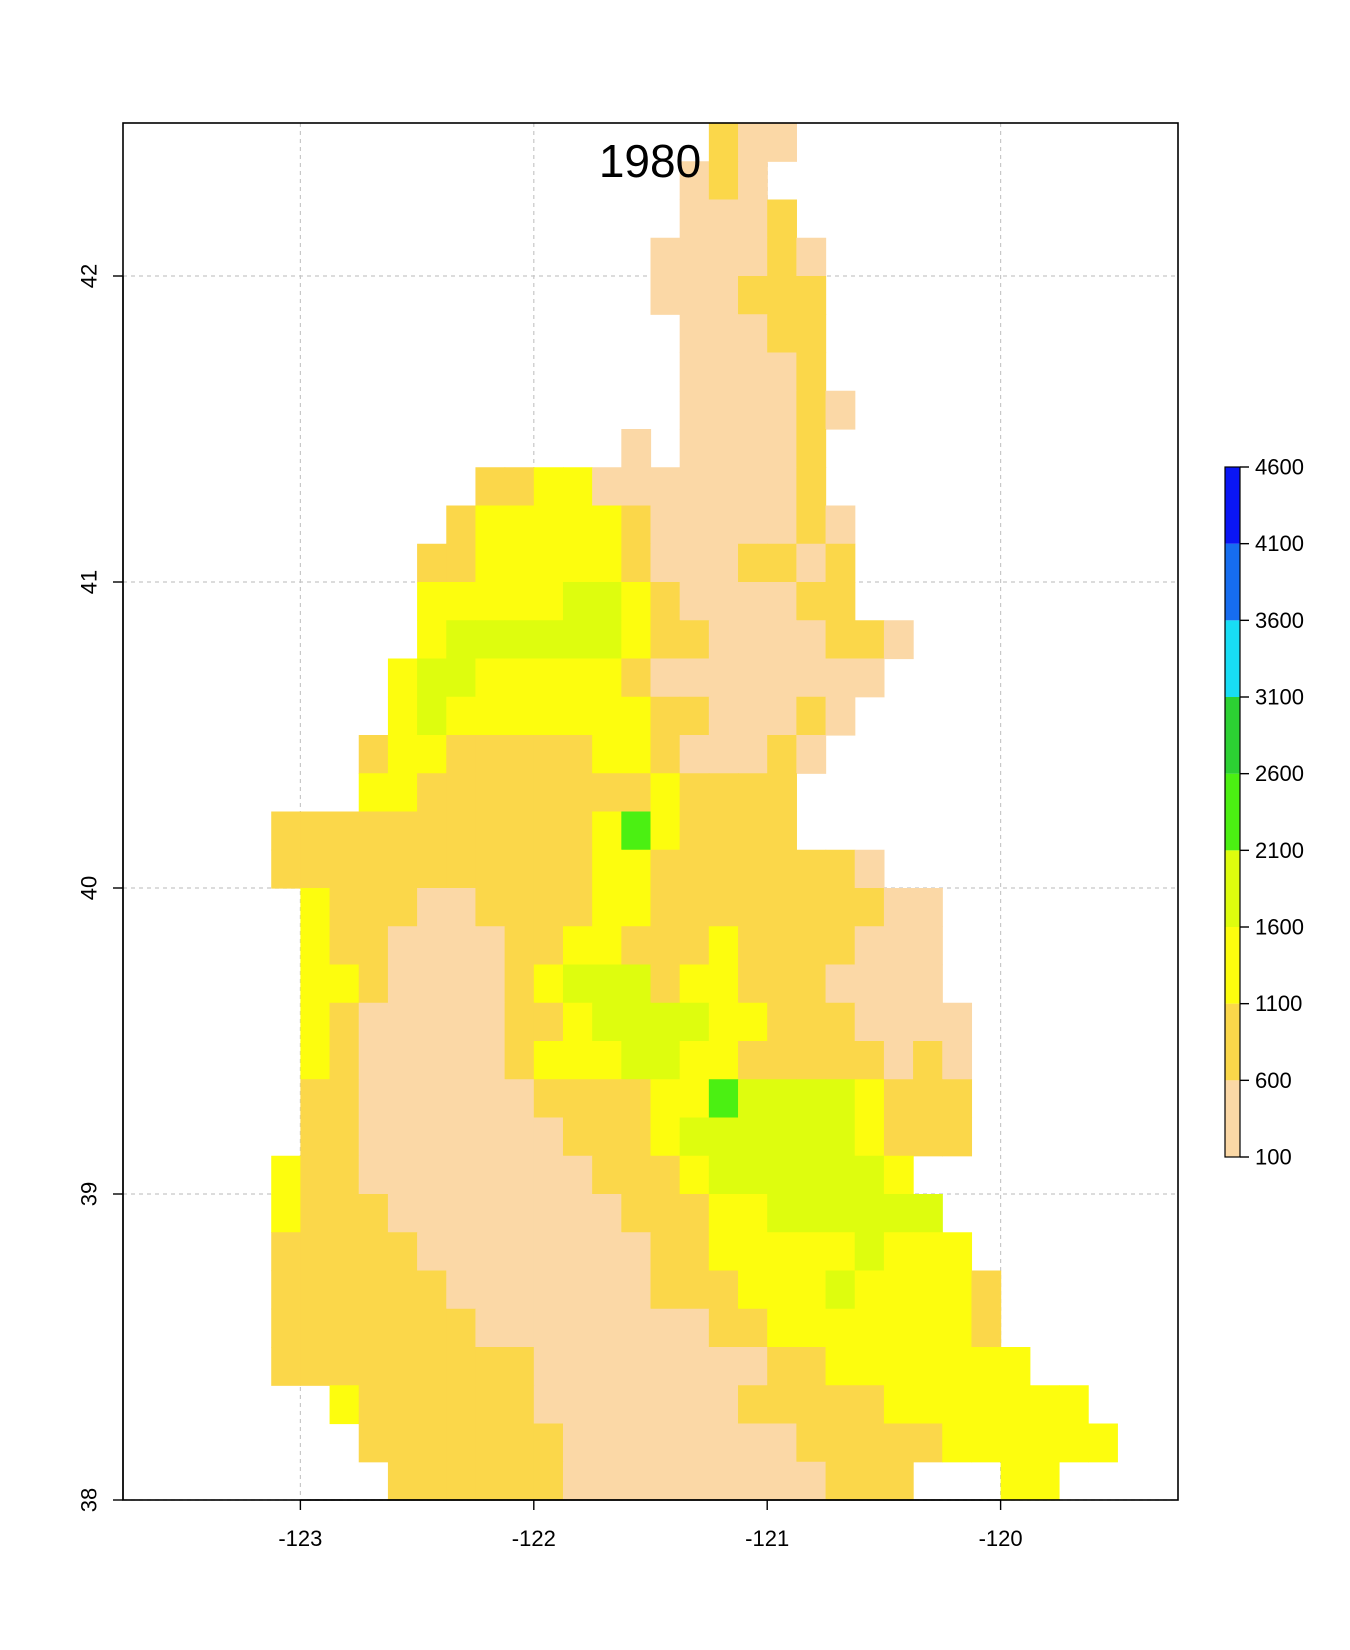 Image resolution: width=1350 pixels, height=1650 pixels. What do you see at coordinates (1264, 812) in the screenshot?
I see `color-legend: 100 600 1100 1600 2100 2600 3100 3600 4100 4600` at bounding box center [1264, 812].